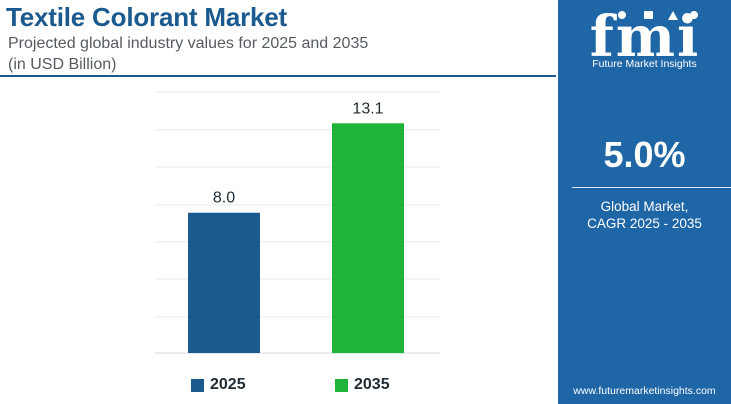 Image resolution: width=731 pixels, height=404 pixels. I want to click on cagr-value: 5.0%, so click(644, 154).